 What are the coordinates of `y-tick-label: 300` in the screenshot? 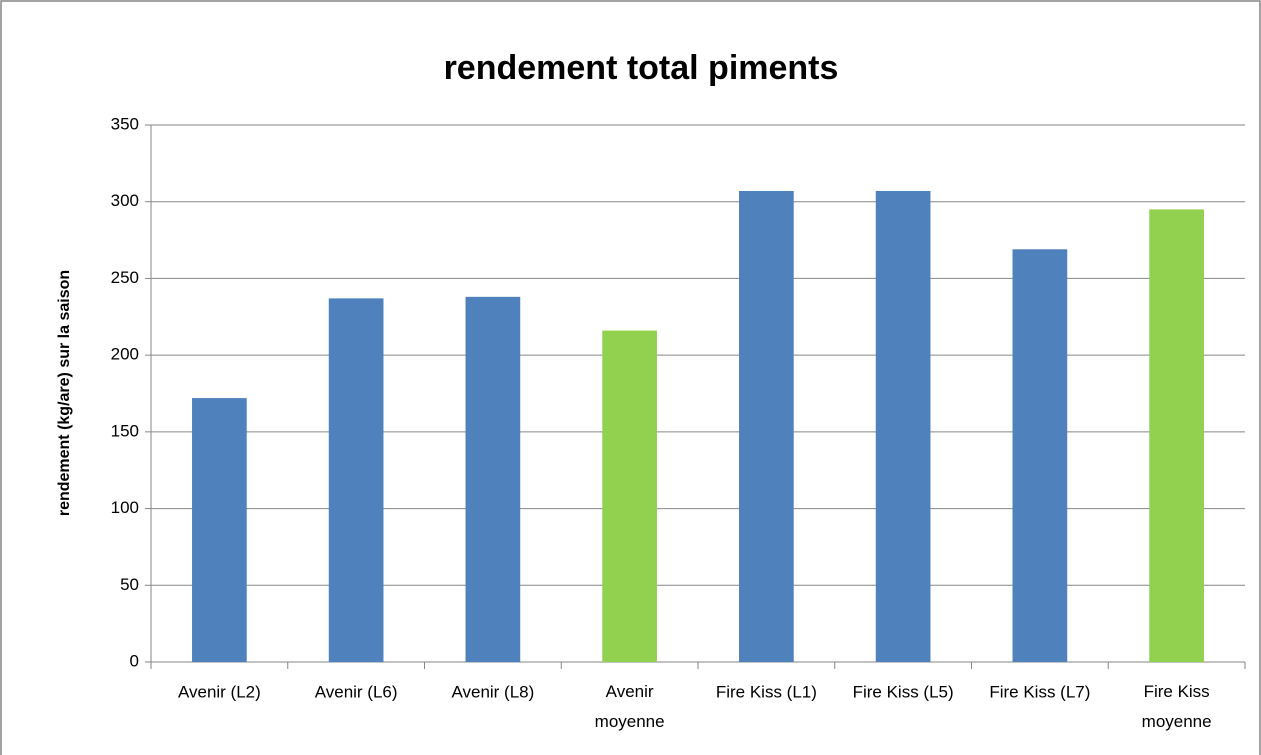 It's located at (125, 200).